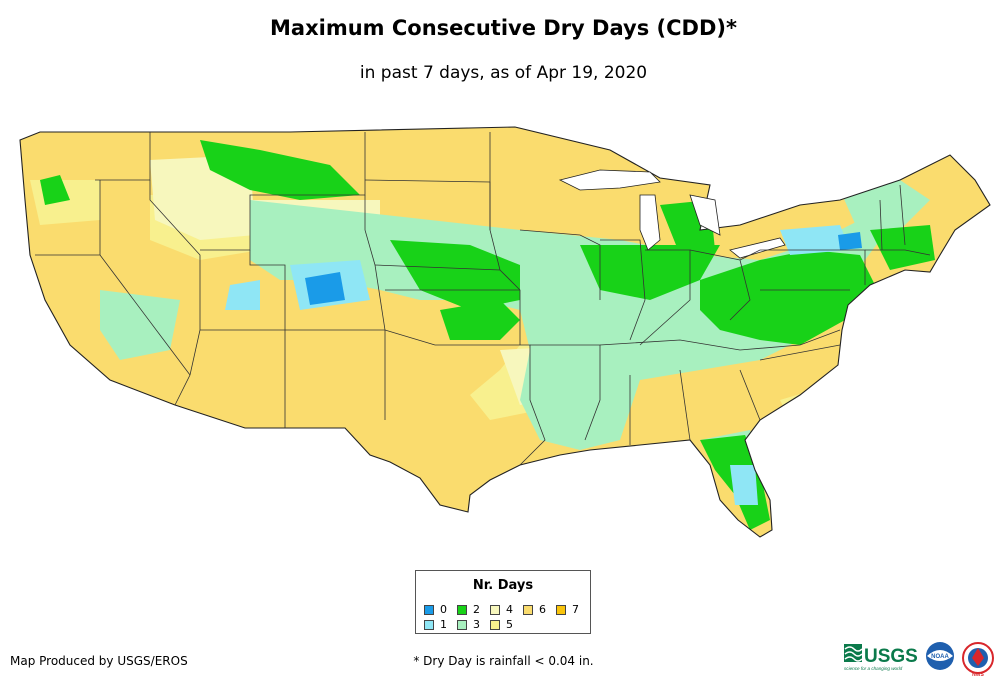 This screenshot has height=691, width=1007. I want to click on map-subtitle: in past 7 days, as of Apr 19, 2020, so click(503, 73).